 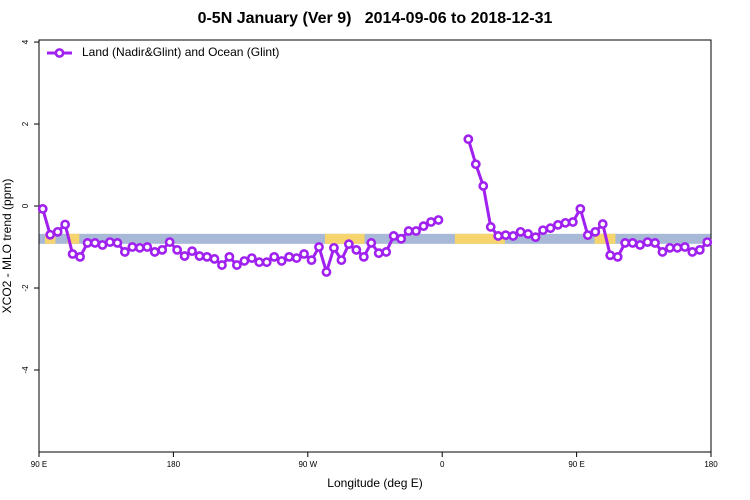 What do you see at coordinates (25, 288) in the screenshot?
I see `y-tick-label: -2` at bounding box center [25, 288].